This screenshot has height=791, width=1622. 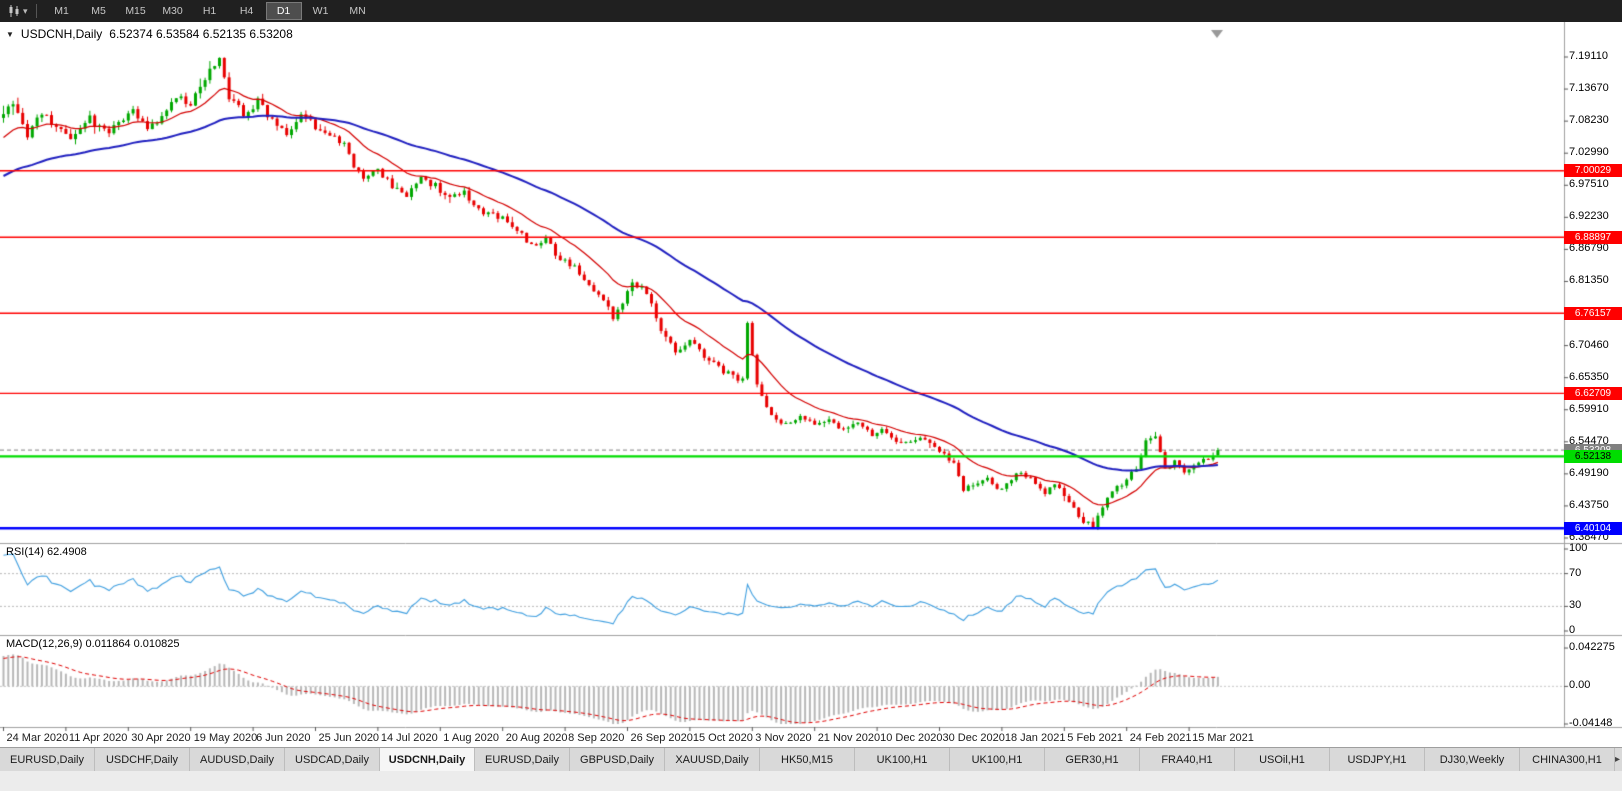 I want to click on tab-usdchf-daily: USDCHF,Daily, so click(x=142, y=759).